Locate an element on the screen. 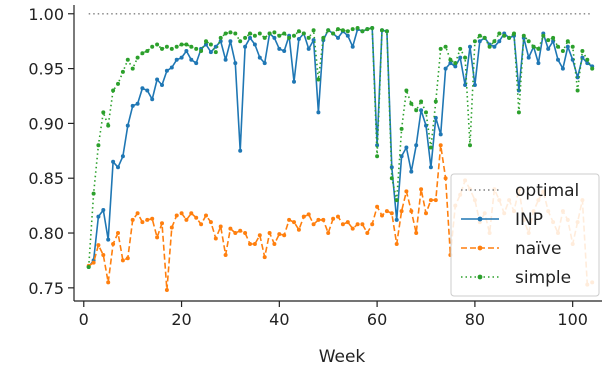  legend-marker is located at coordinates (480, 277).